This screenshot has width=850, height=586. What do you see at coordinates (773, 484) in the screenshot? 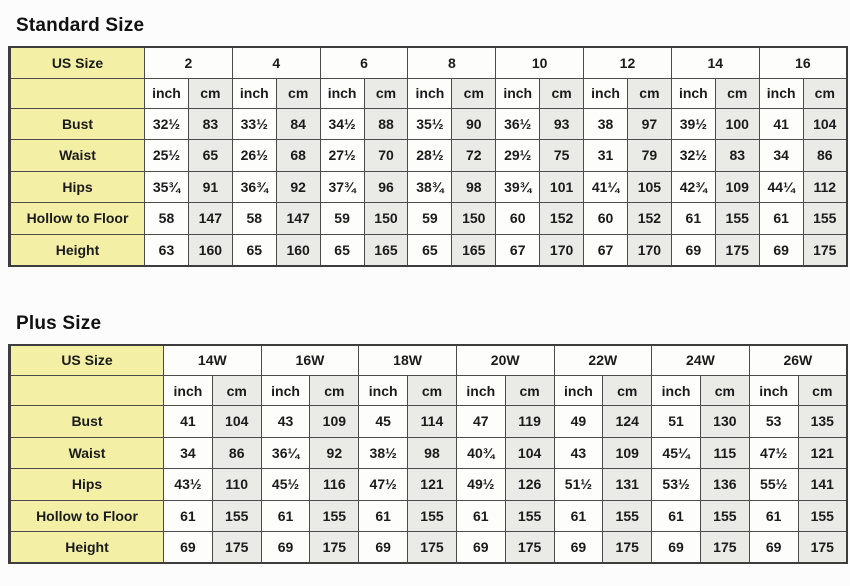
I see `inch-value-cell: 55½` at bounding box center [773, 484].